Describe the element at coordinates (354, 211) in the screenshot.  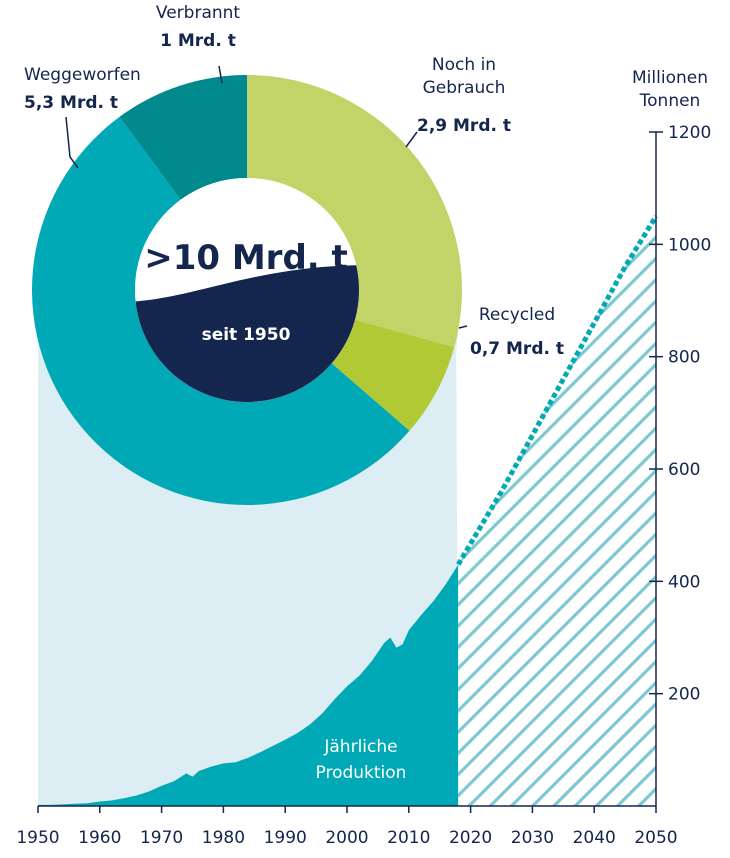
I see `donut-slice-noch-in-gebrauch` at that location.